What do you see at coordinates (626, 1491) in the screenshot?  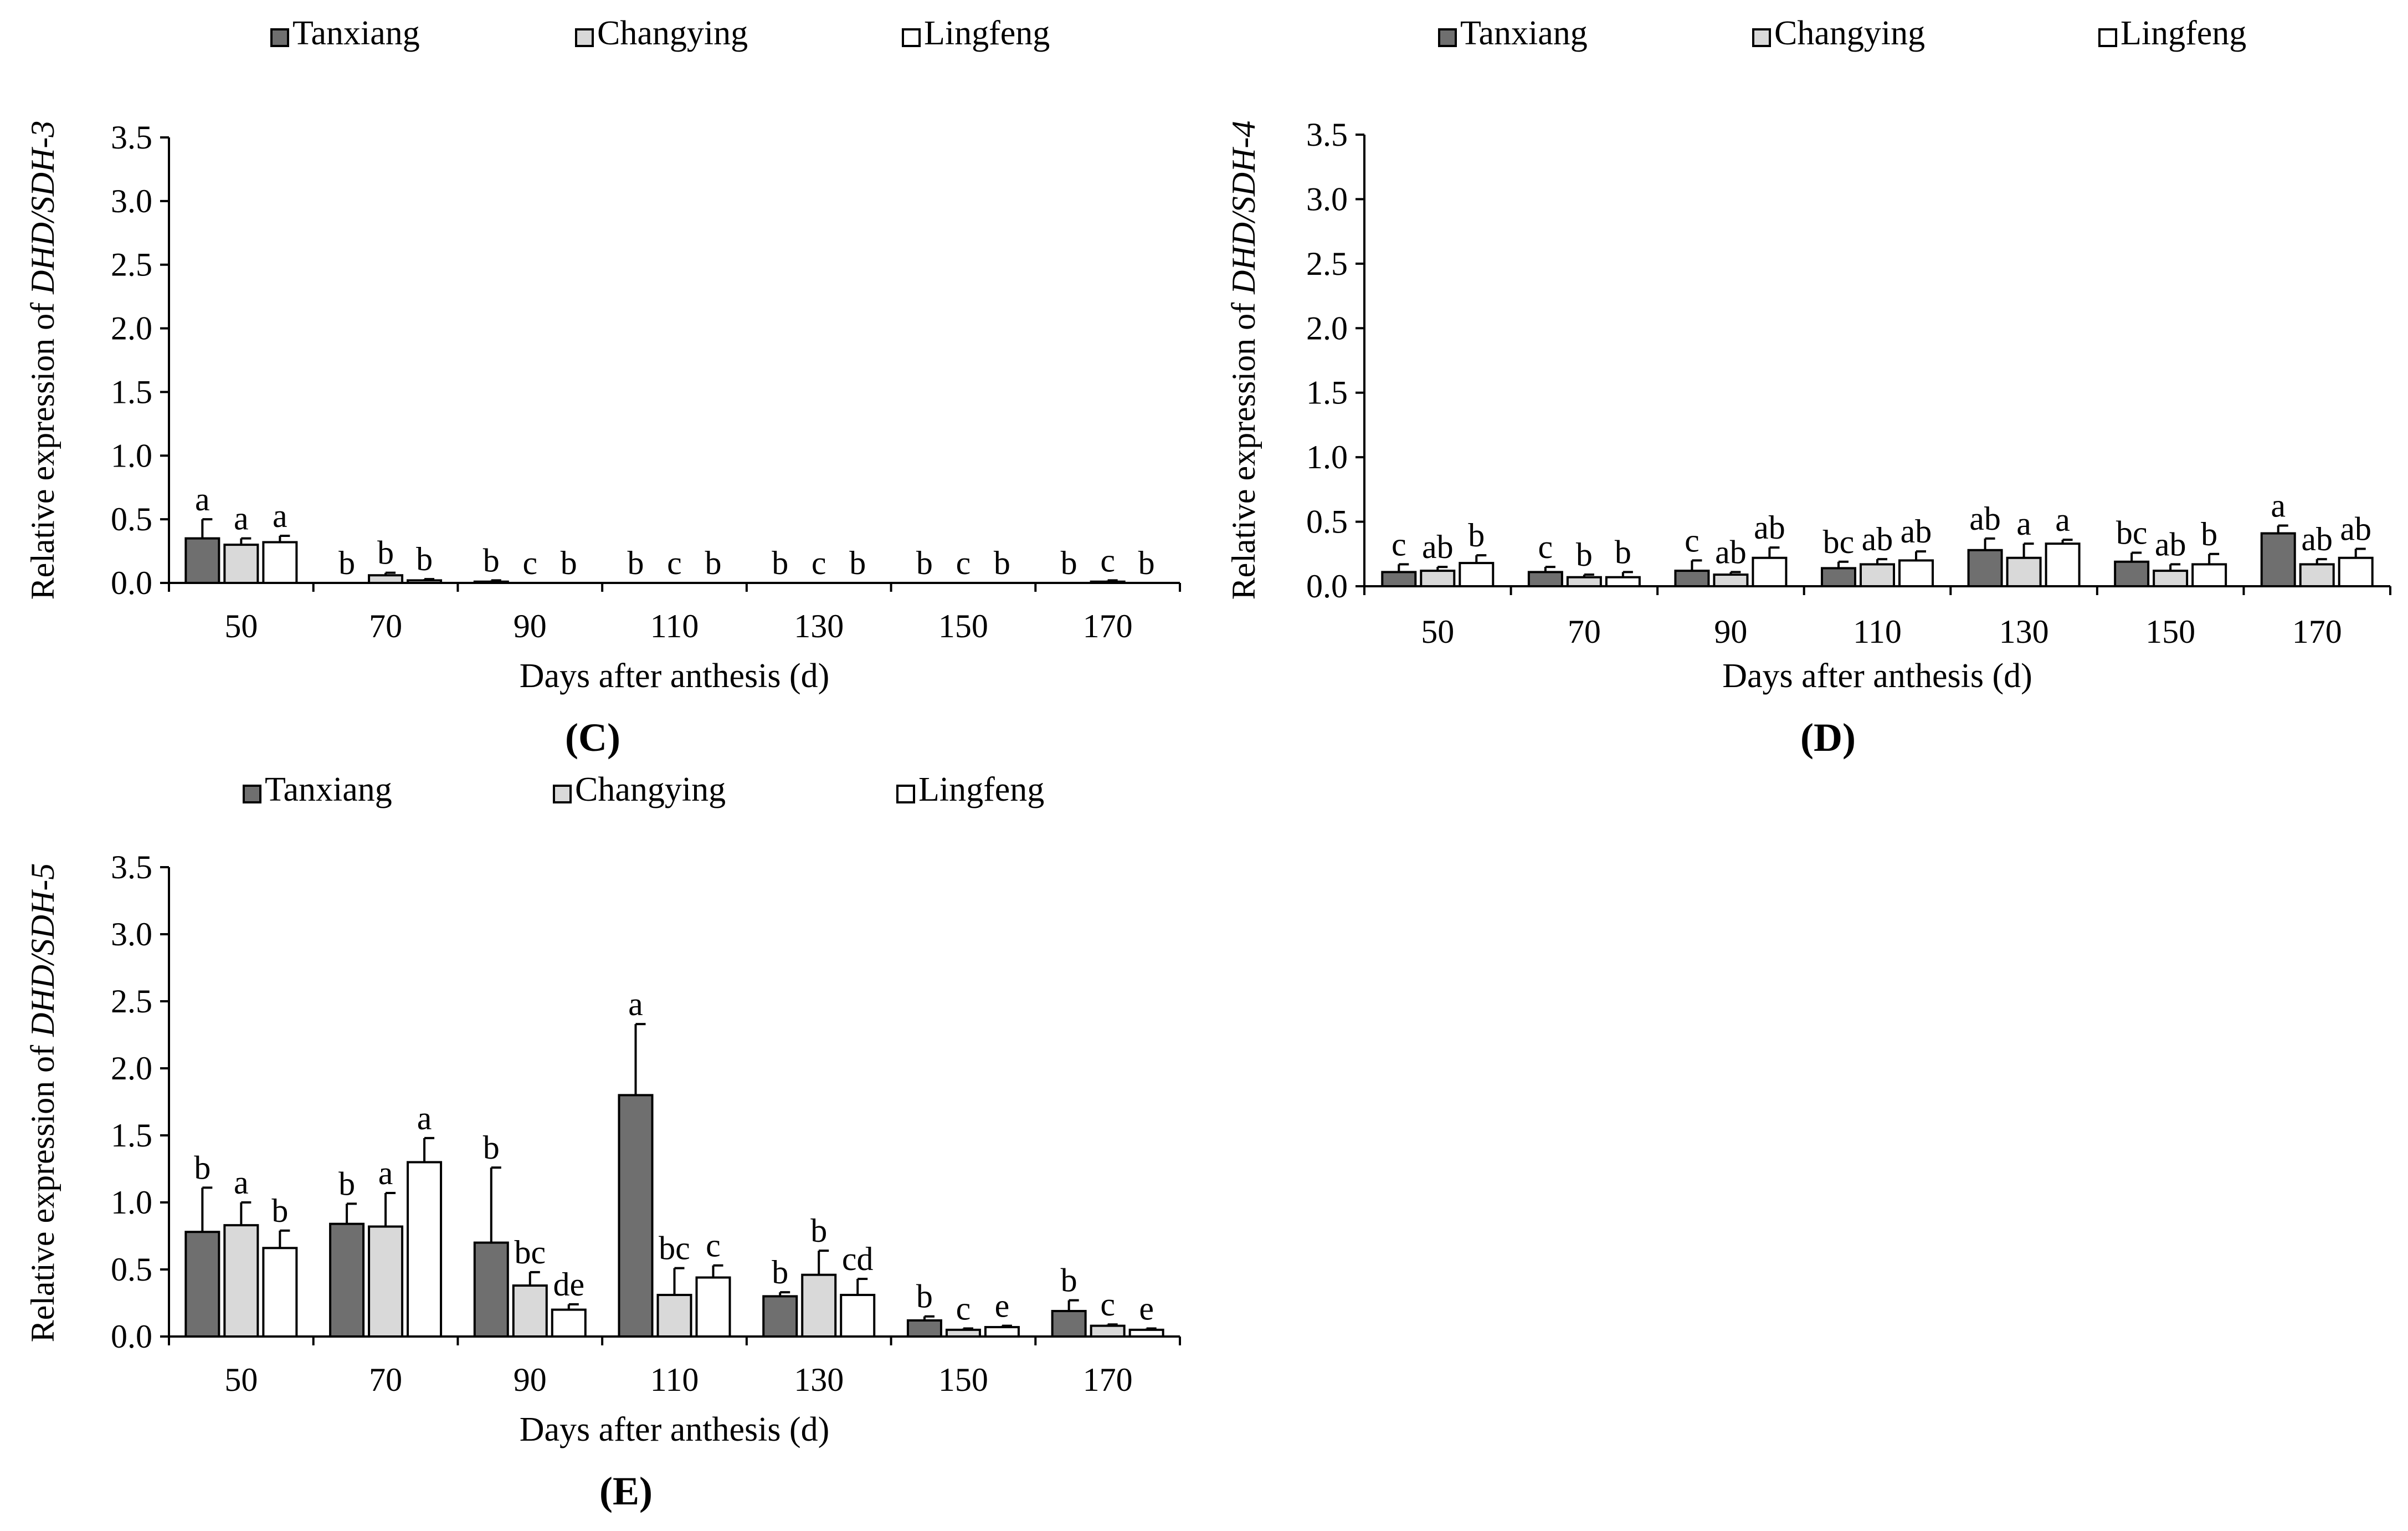 I see `panel-label: (E)` at bounding box center [626, 1491].